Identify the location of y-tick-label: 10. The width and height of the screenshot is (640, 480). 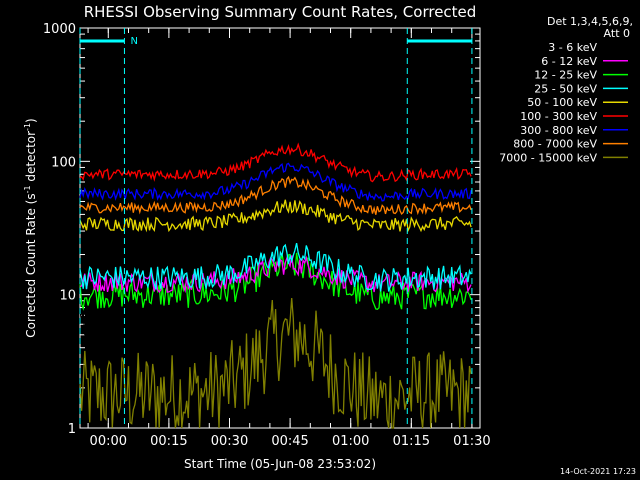
(67, 296).